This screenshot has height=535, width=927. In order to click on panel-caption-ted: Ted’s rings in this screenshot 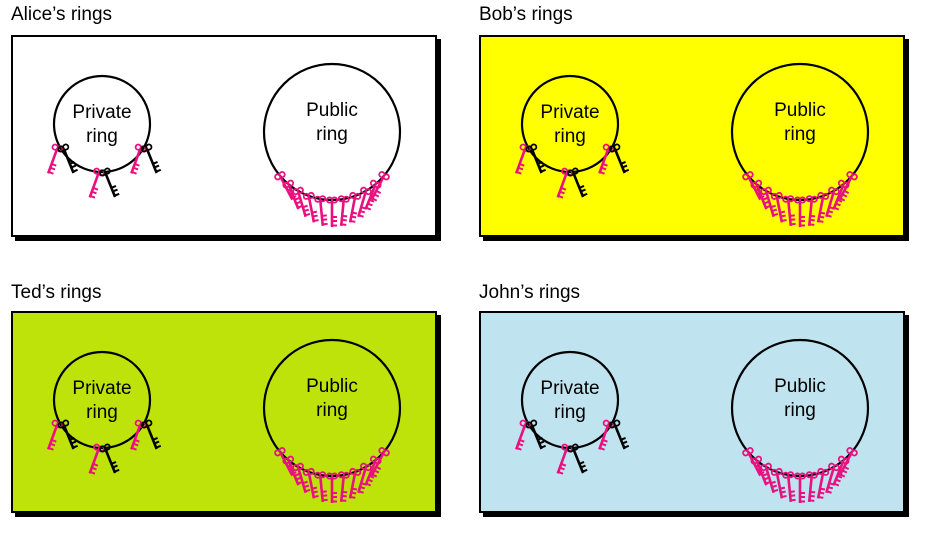, I will do `click(56, 292)`.